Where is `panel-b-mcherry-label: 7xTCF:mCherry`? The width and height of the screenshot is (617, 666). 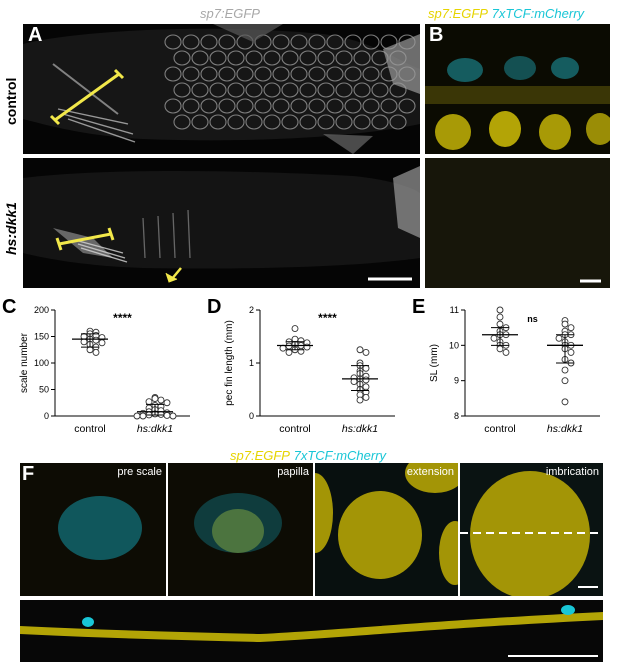
panel-b-mcherry-label: 7xTCF:mCherry is located at coordinates (538, 13).